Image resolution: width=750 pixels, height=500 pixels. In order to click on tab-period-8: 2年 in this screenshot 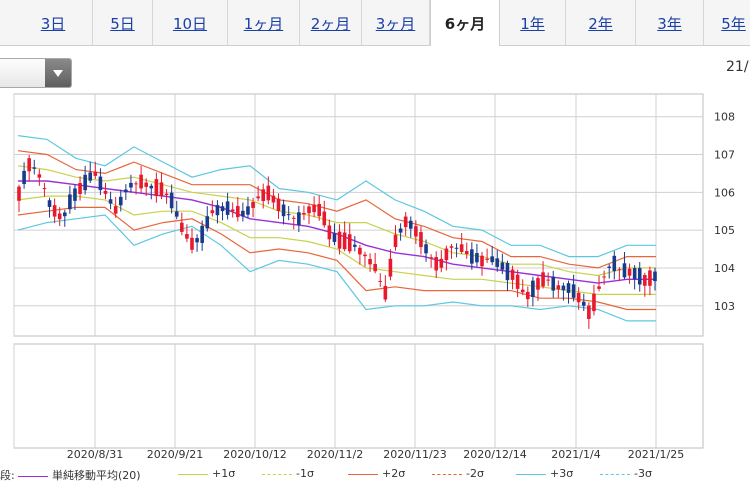, I will do `click(601, 22)`.